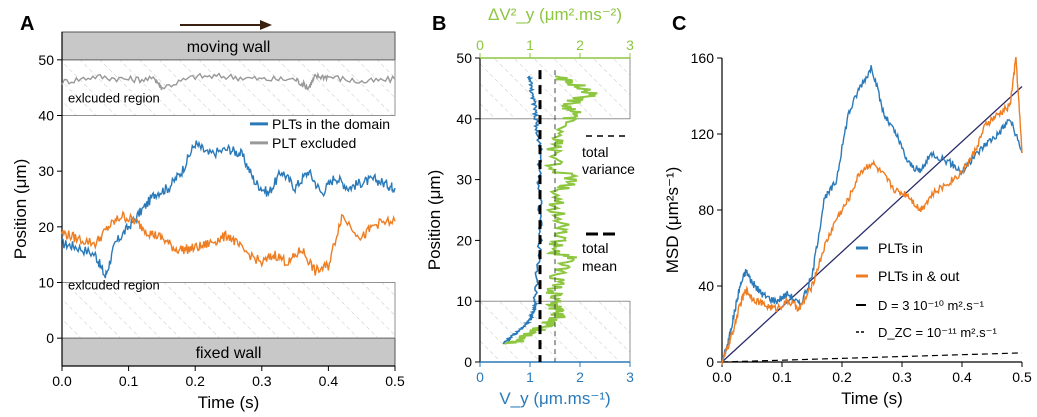 The image size is (1037, 417). I want to click on fixed-wall-label: fixed wall, so click(229, 353).